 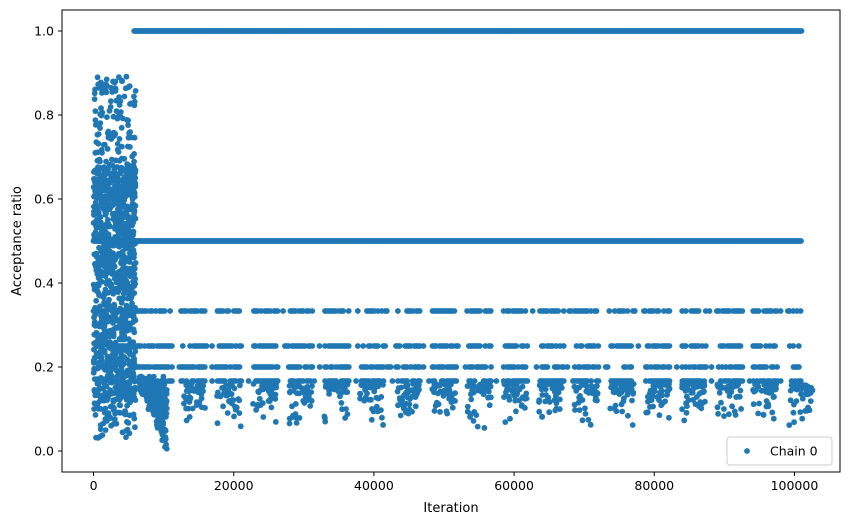 What do you see at coordinates (44, 115) in the screenshot?
I see `y-tick-label: 0.8` at bounding box center [44, 115].